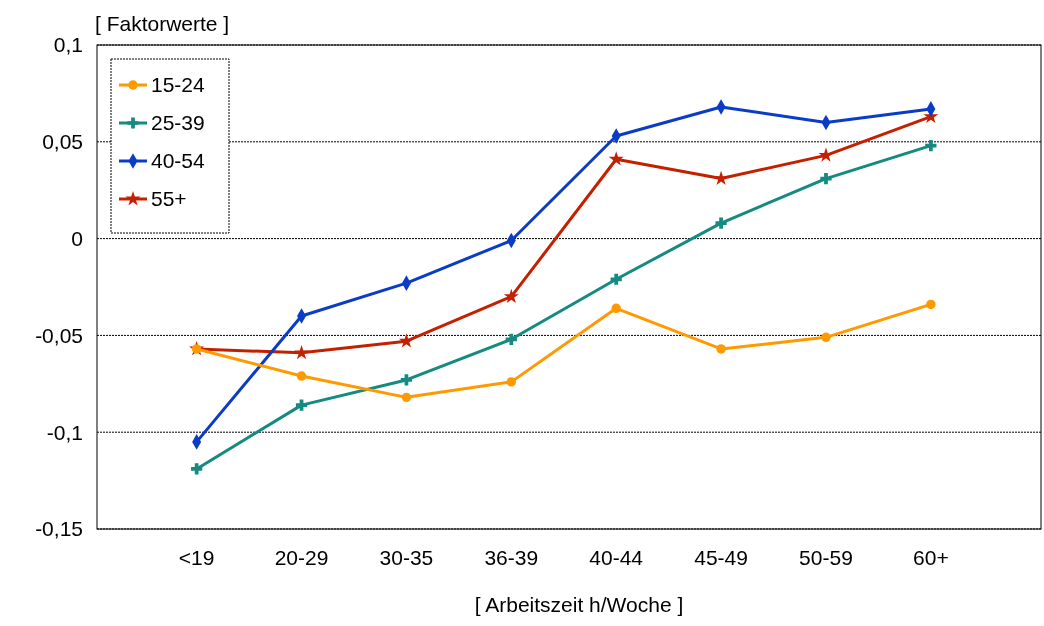 The image size is (1044, 626). What do you see at coordinates (178, 161) in the screenshot?
I see `legend-label: 40-54` at bounding box center [178, 161].